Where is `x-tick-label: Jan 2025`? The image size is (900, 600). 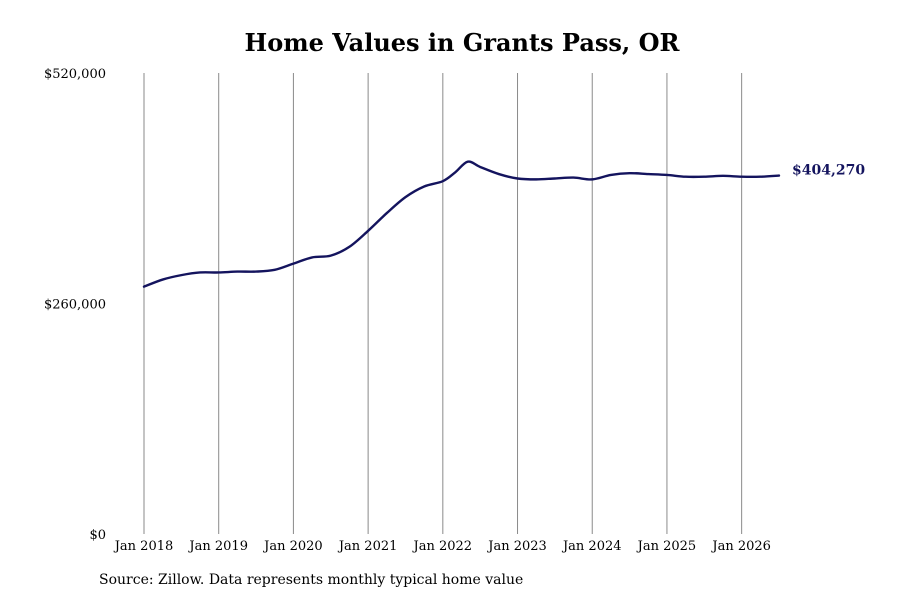 x-tick-label: Jan 2025 is located at coordinates (666, 546).